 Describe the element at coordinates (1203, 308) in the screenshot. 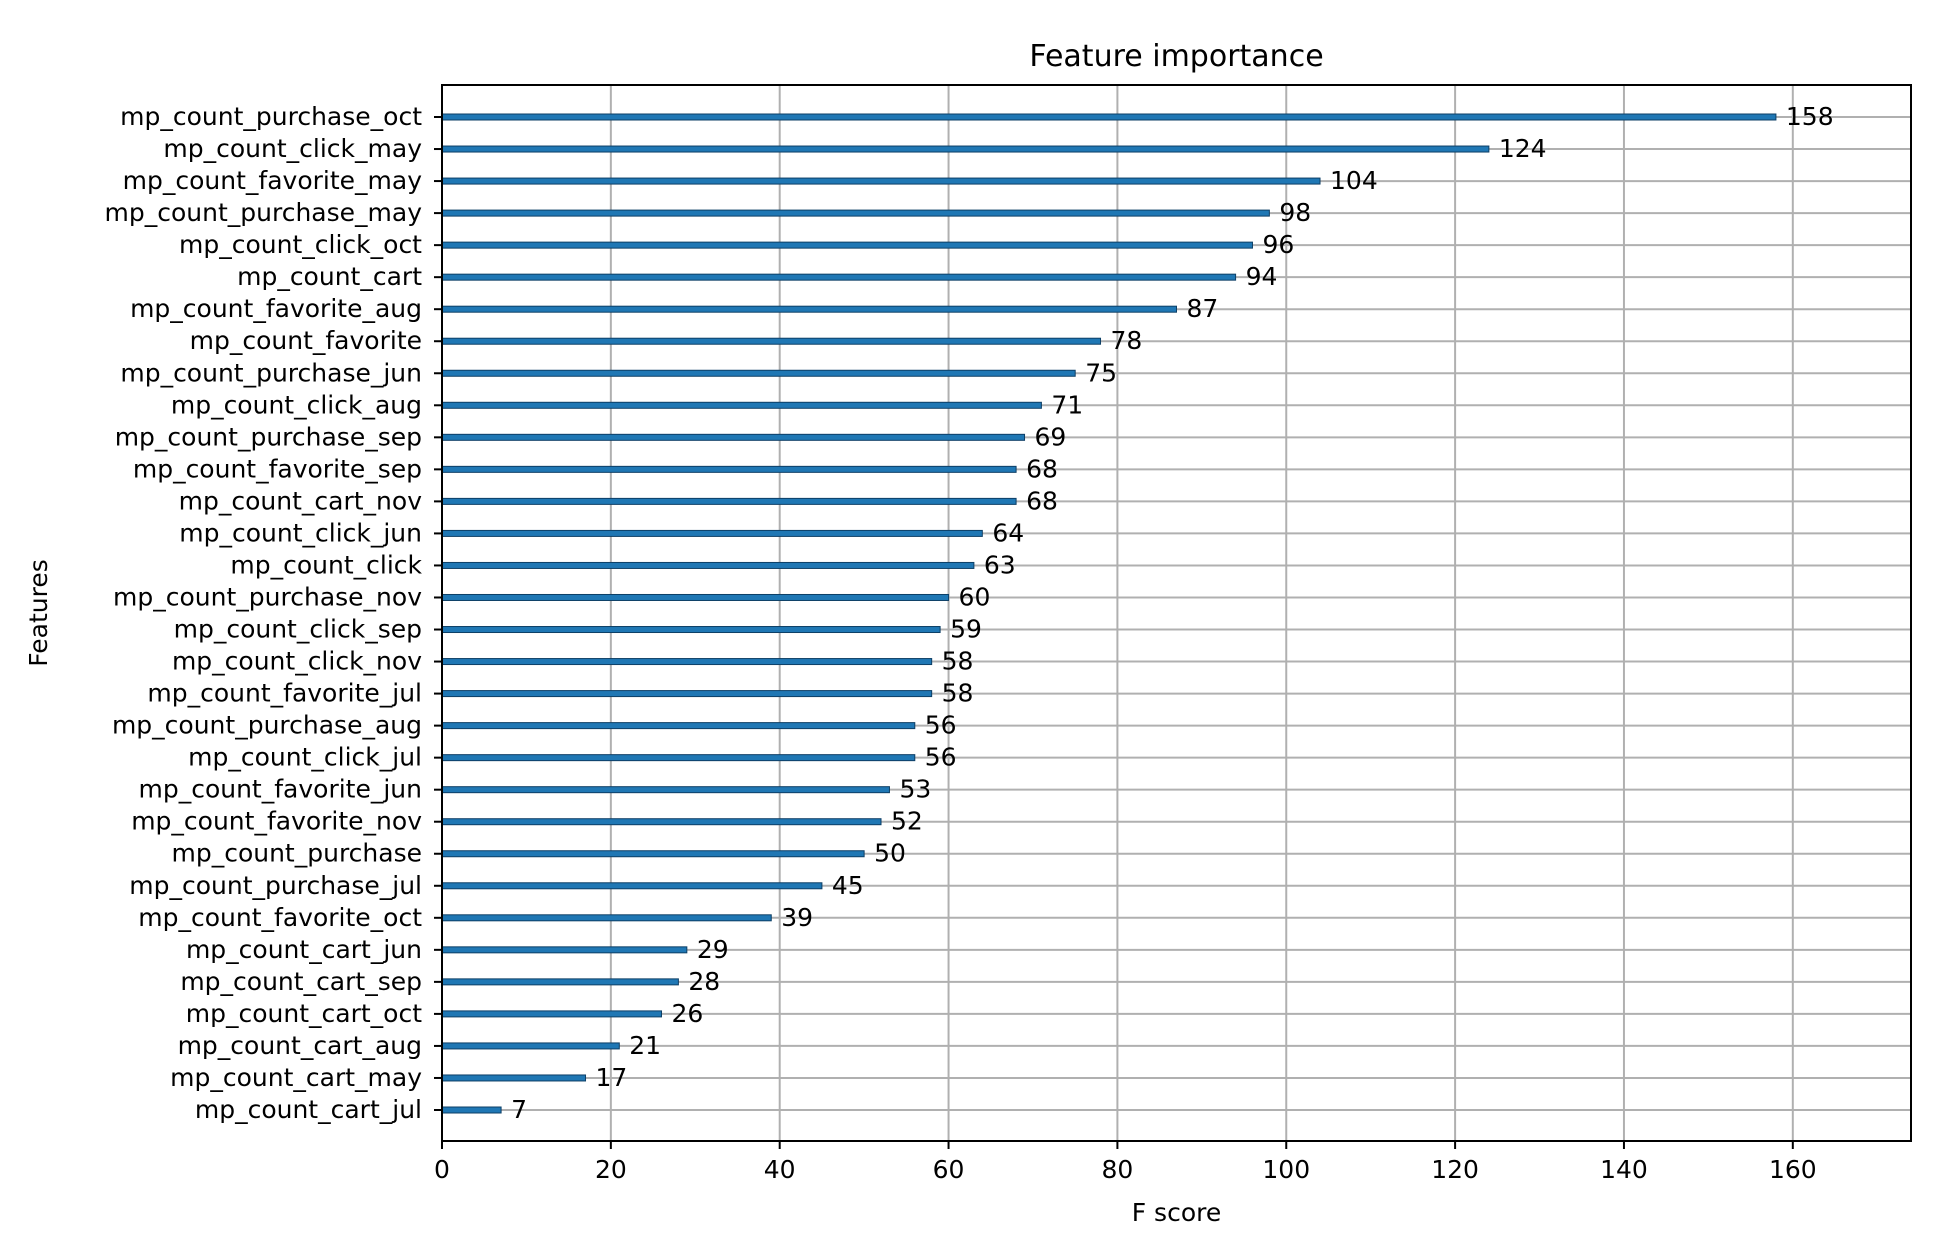

I see `bar-value-label: 87` at that location.